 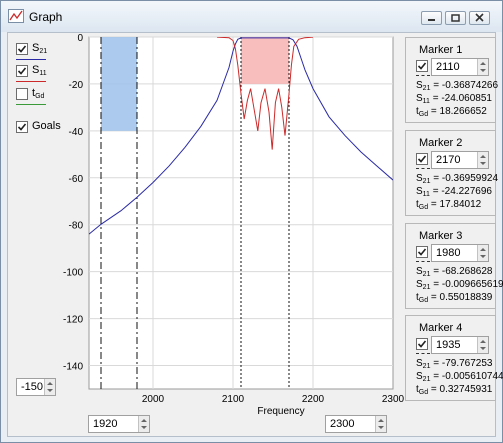 I want to click on y-tick-label: -120, so click(x=73, y=320).